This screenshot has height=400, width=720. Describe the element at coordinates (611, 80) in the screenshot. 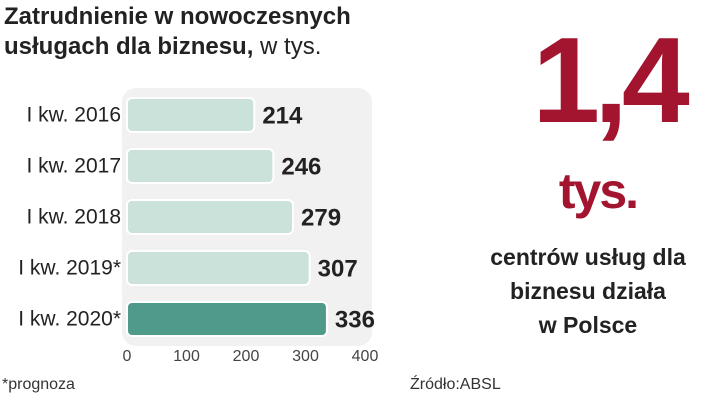

I see `highlight-value: 1,4` at that location.